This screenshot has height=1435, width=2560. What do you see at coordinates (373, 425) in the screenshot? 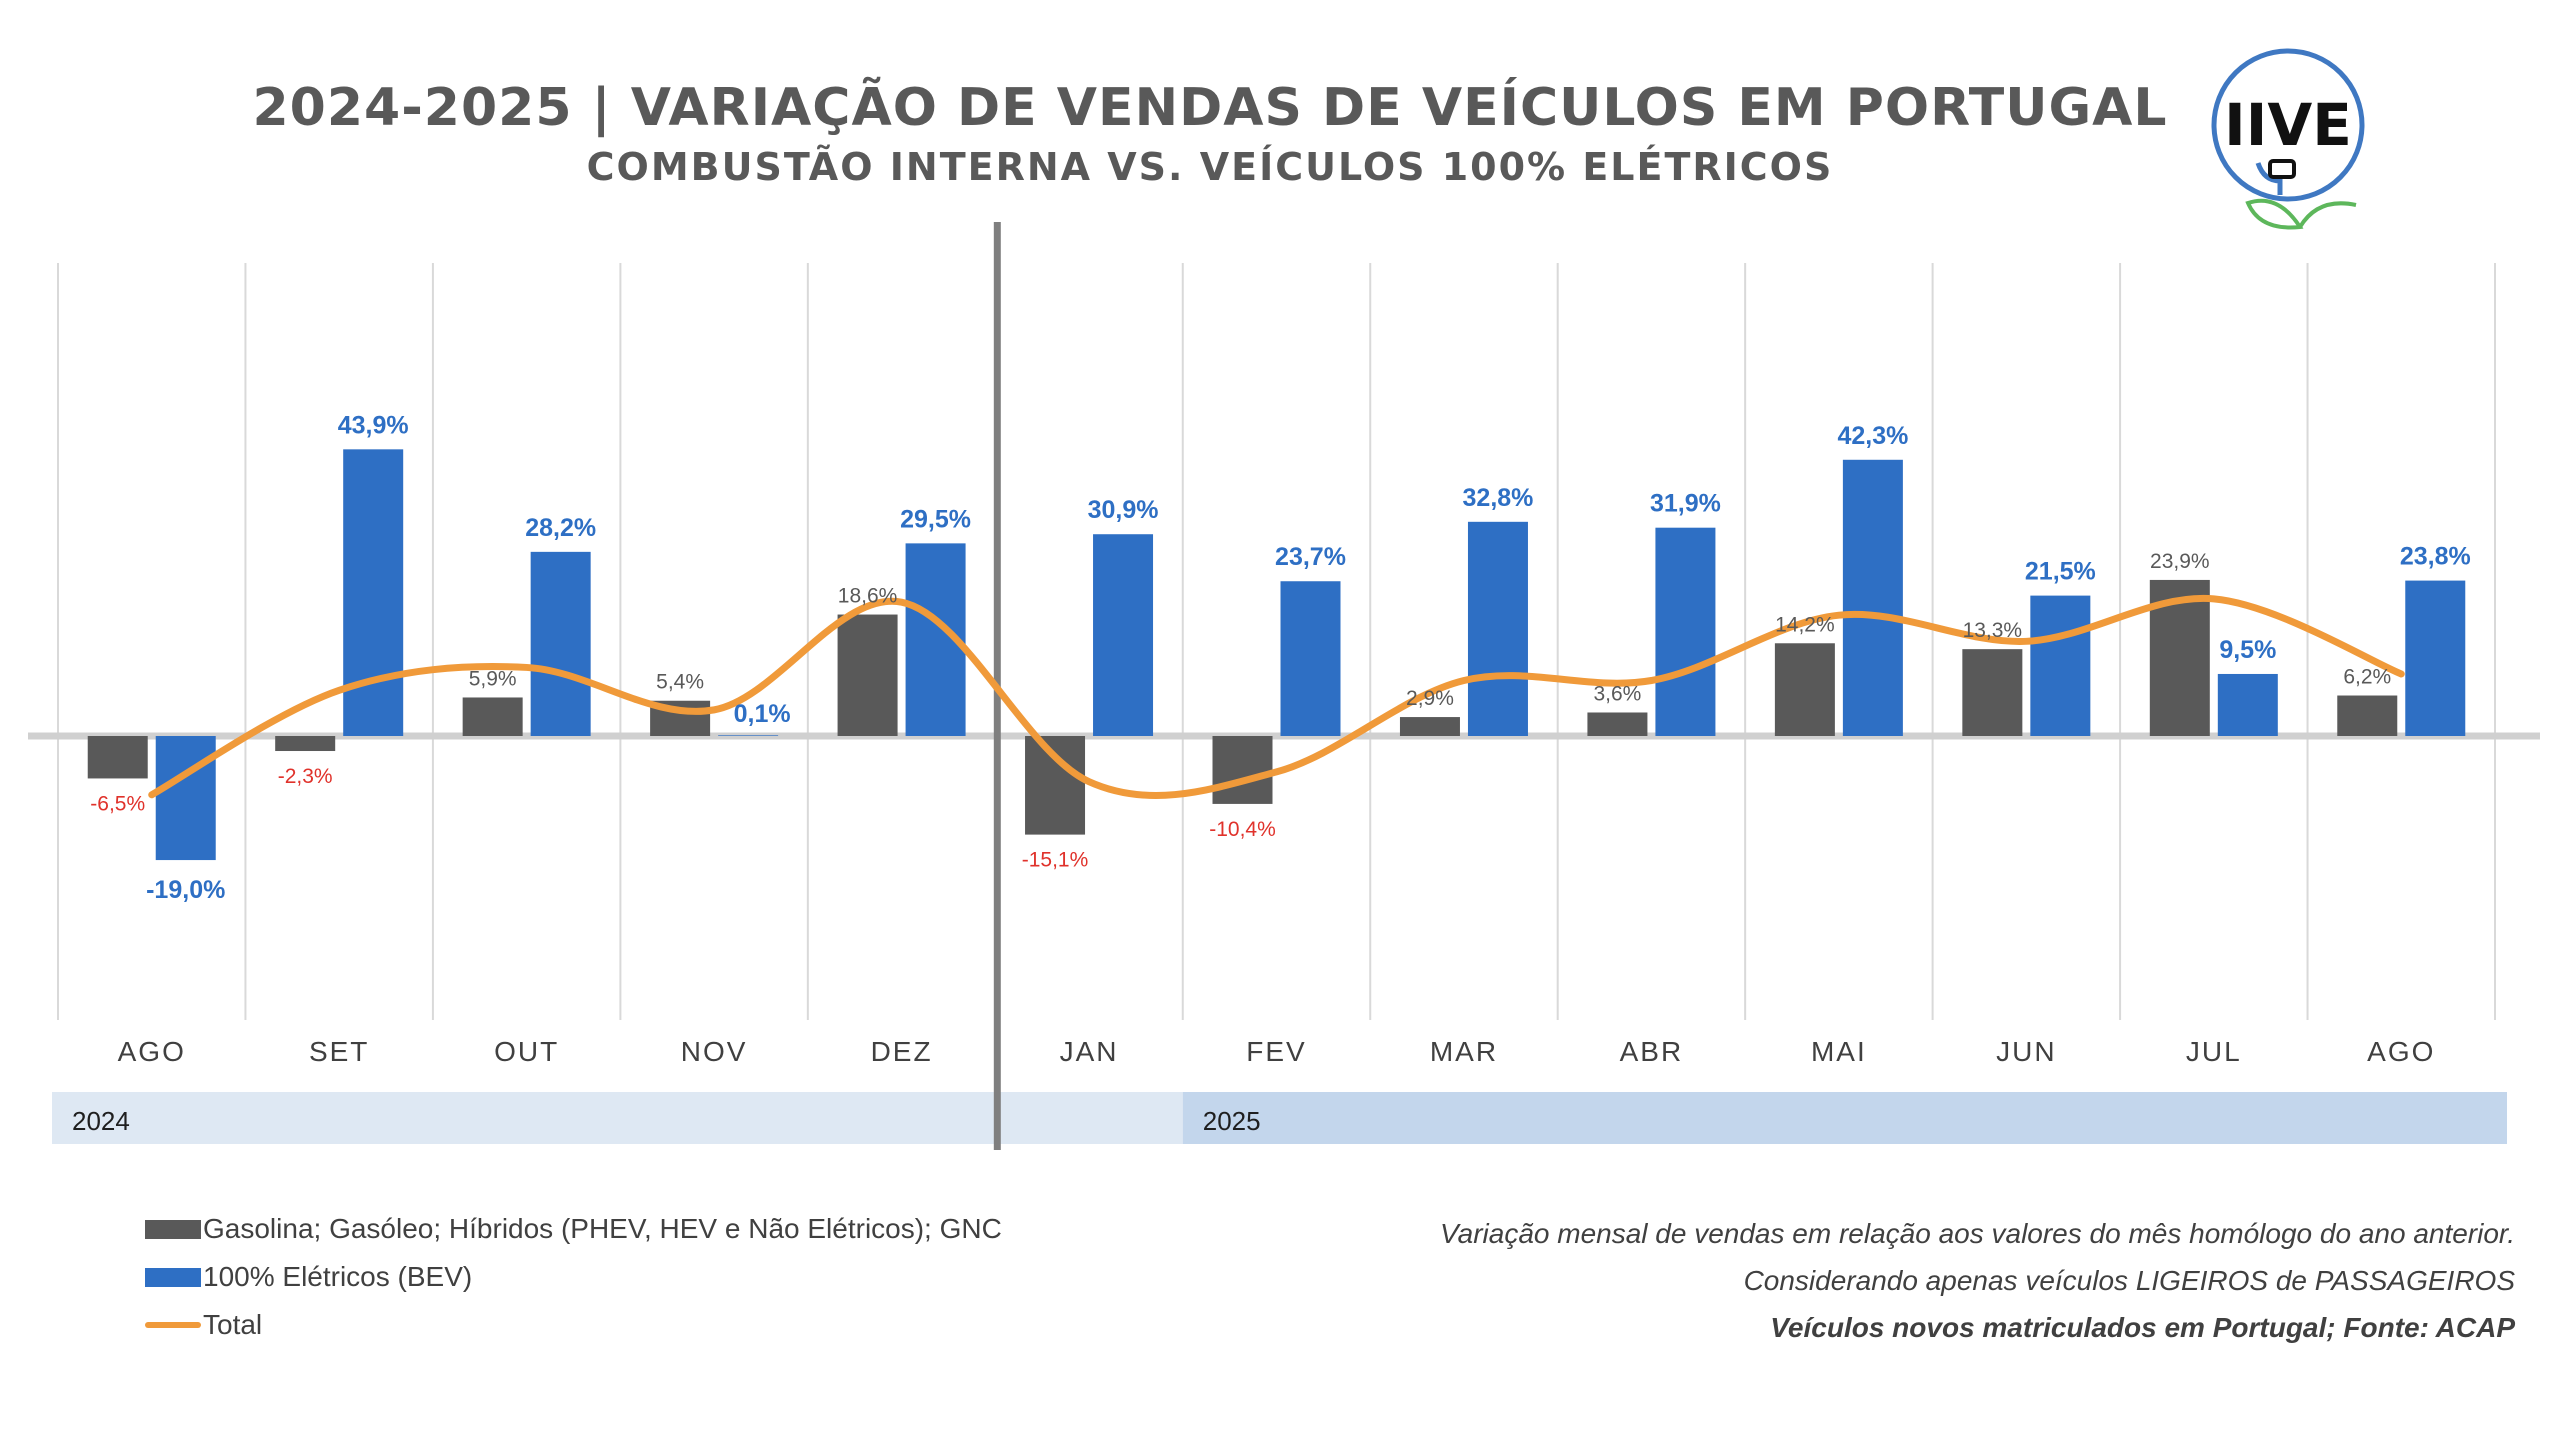
I see `data-label-electric: 43,9%` at bounding box center [373, 425].